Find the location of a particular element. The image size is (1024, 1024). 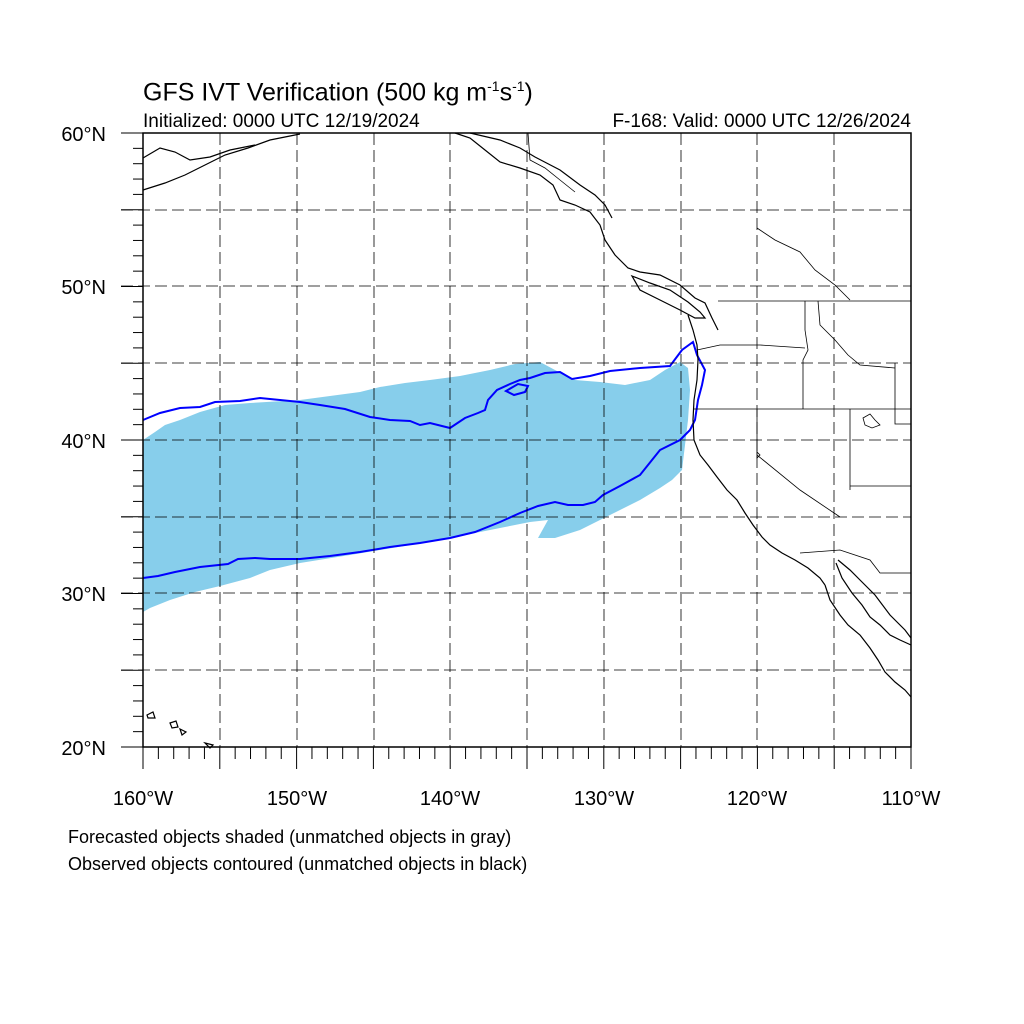

coastline-mexico-mainland is located at coordinates (874, 599).